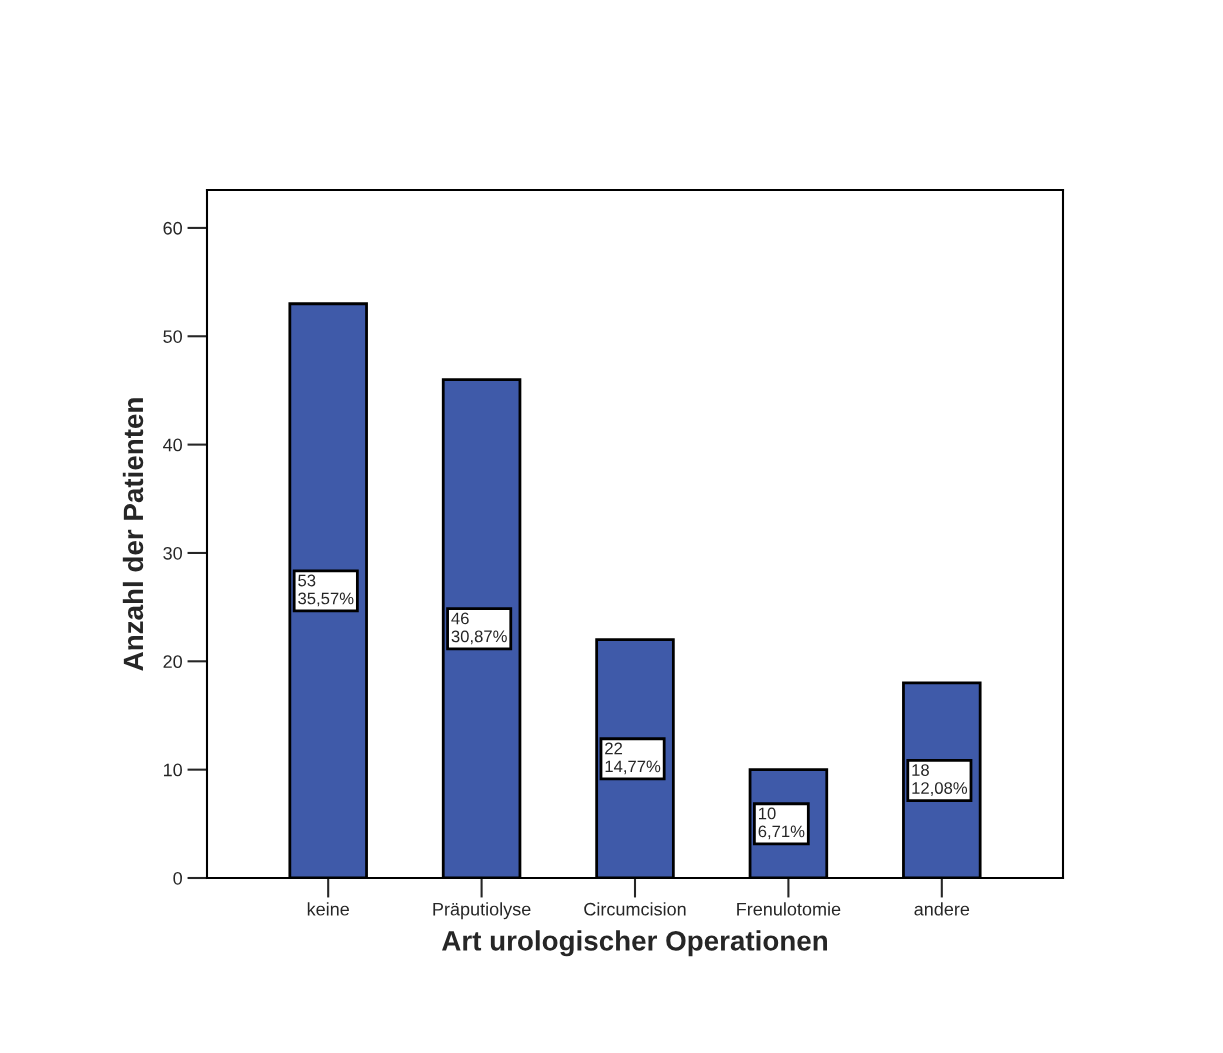  I want to click on y-tick-label: 20, so click(172, 662).